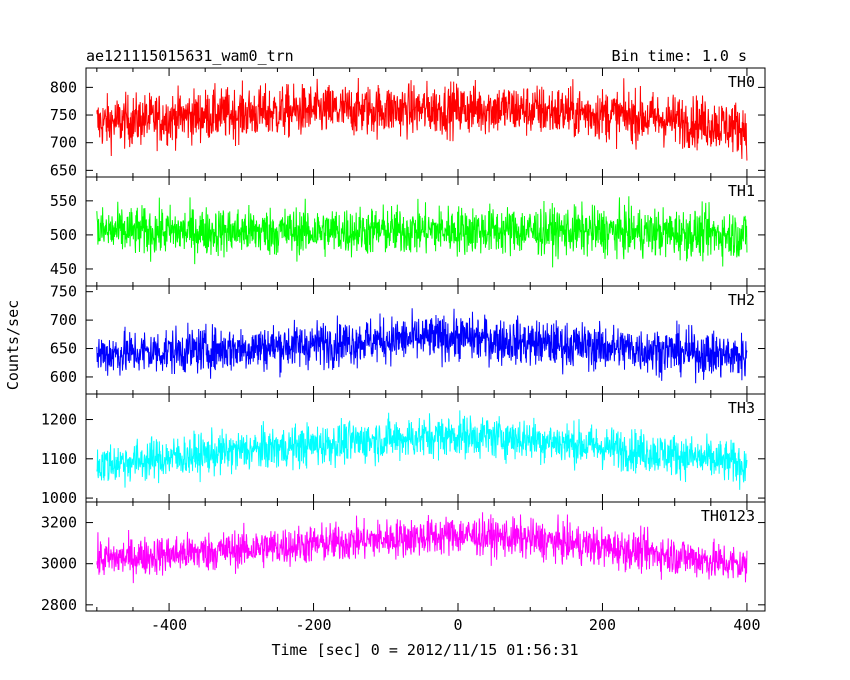 The height and width of the screenshot is (680, 850). Describe the element at coordinates (424, 650) in the screenshot. I see `x-axis-label: Time [sec] 0 = 2012/11/15 01:56:31` at that location.